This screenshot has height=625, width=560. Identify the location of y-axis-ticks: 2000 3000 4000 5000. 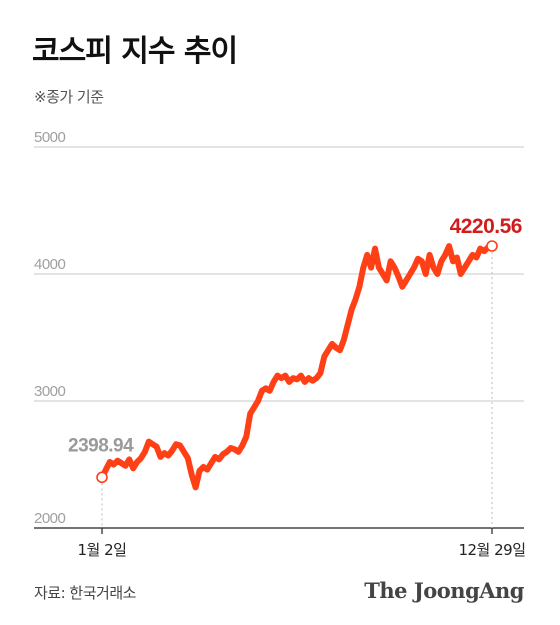
(50, 328).